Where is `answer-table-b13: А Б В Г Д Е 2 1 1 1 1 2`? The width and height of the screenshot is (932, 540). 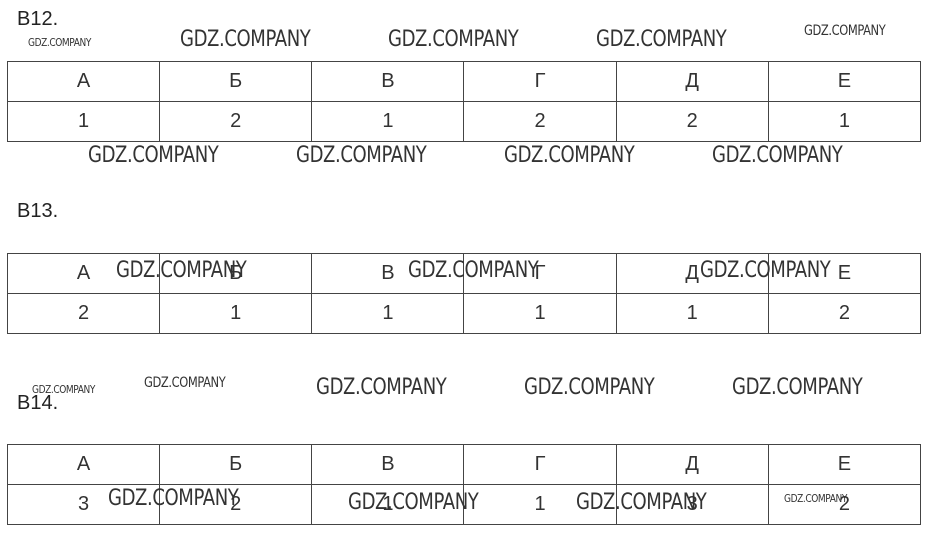
answer-table-b13: А Б В Г Д Е 2 1 1 1 1 2 is located at coordinates (464, 293).